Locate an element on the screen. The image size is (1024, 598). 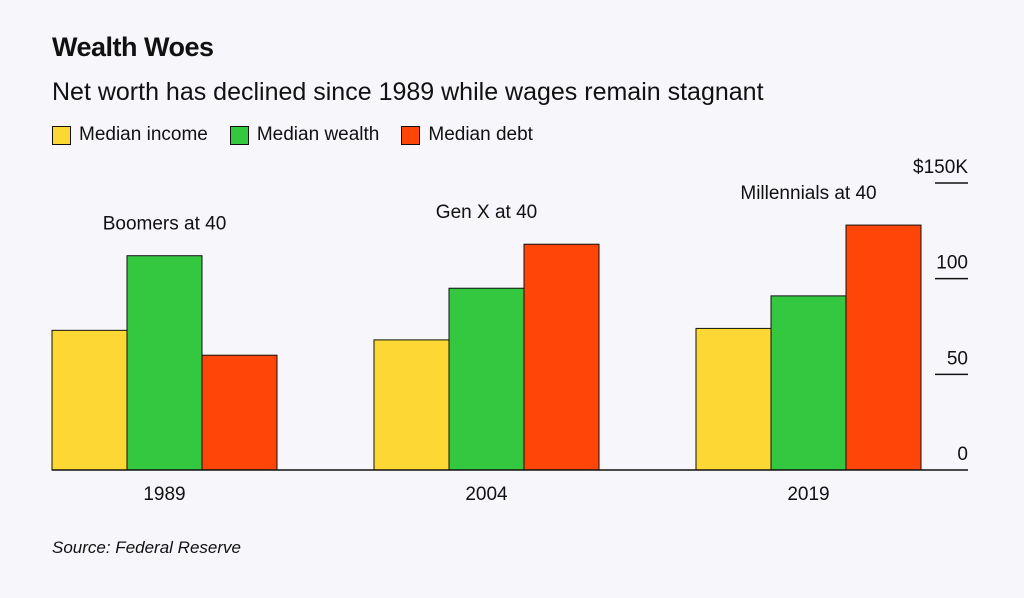
x-tick-label: 2019 is located at coordinates (808, 494).